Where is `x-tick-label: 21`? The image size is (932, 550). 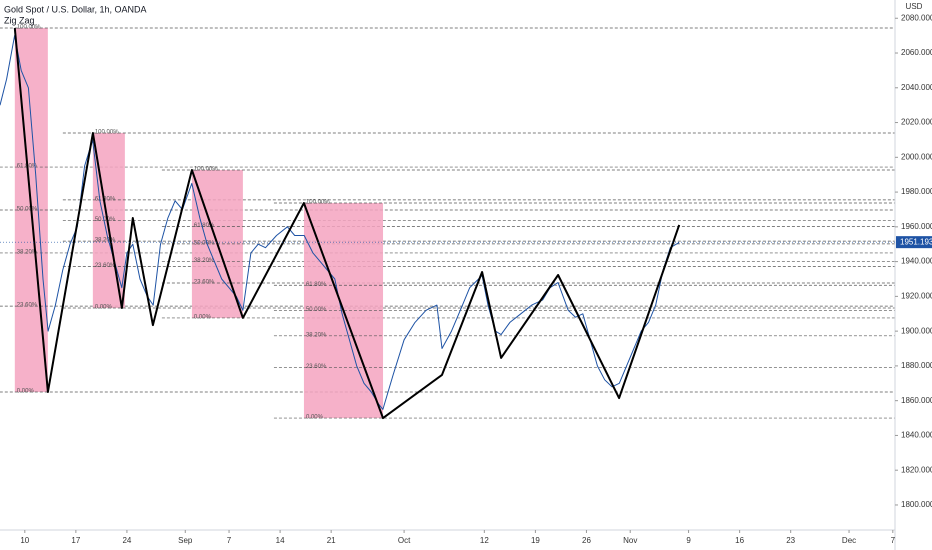 x-tick-label: 21 is located at coordinates (331, 540).